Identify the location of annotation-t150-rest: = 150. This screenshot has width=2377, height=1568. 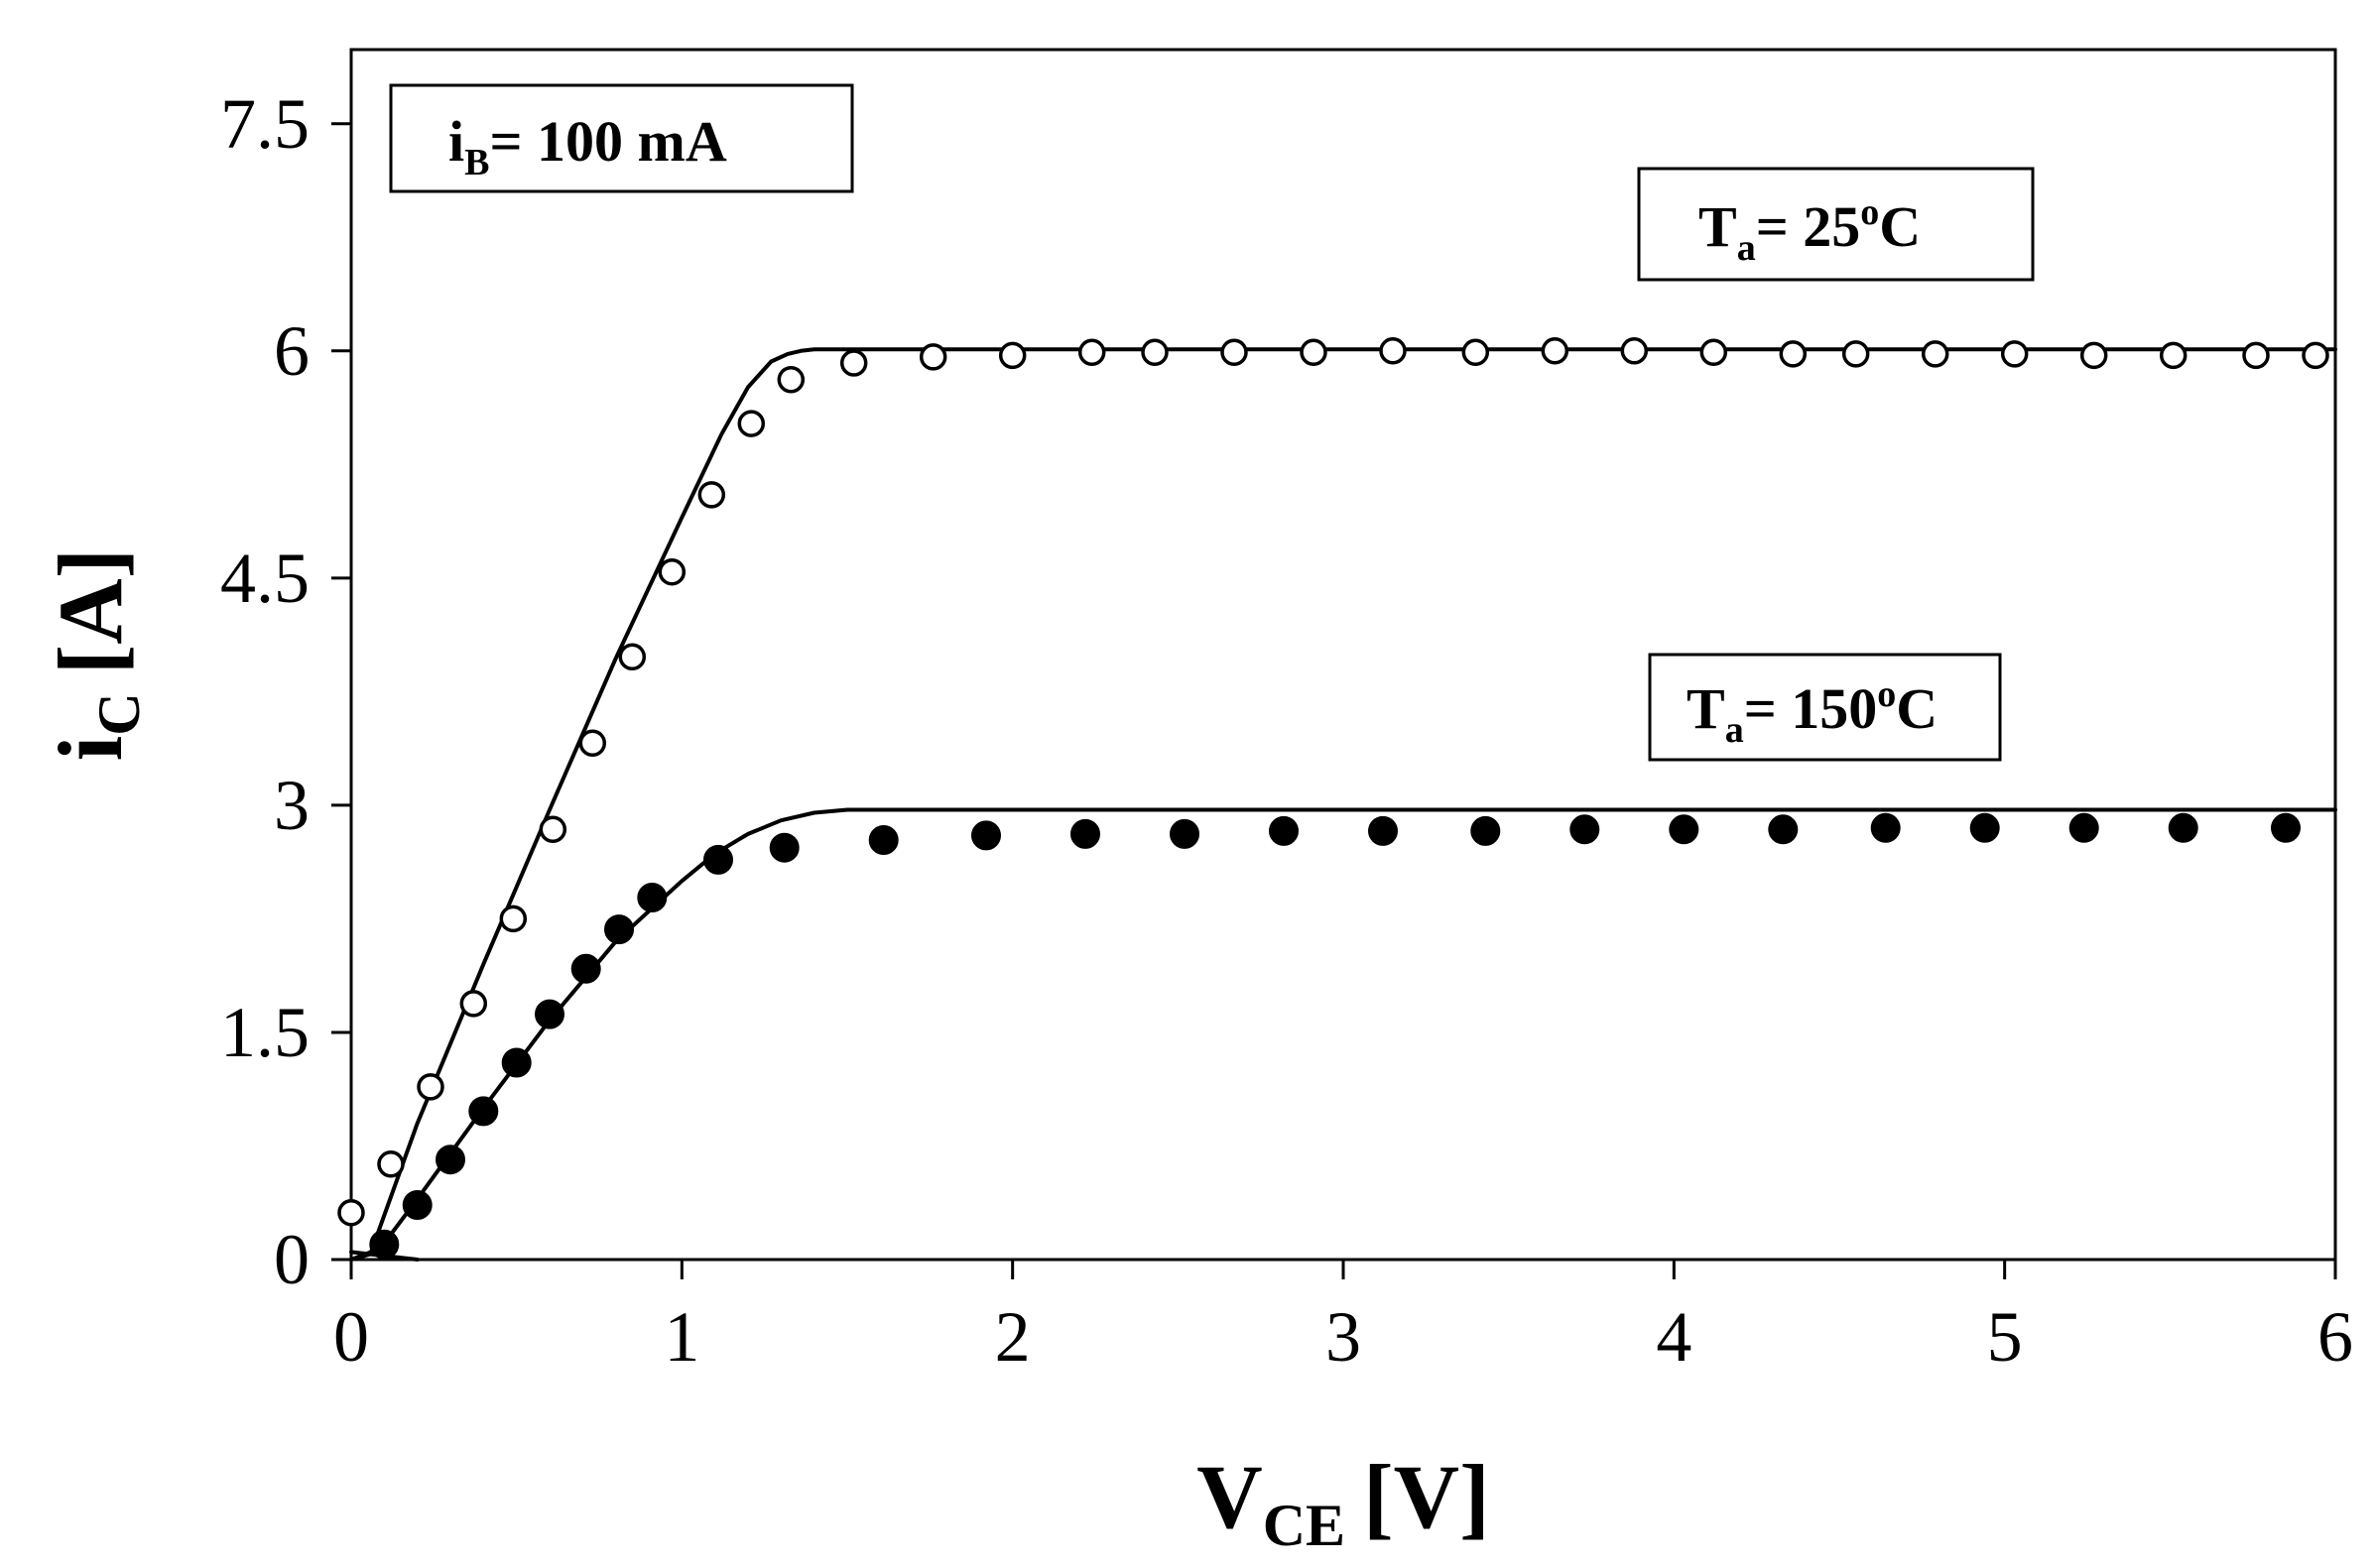
(1811, 708).